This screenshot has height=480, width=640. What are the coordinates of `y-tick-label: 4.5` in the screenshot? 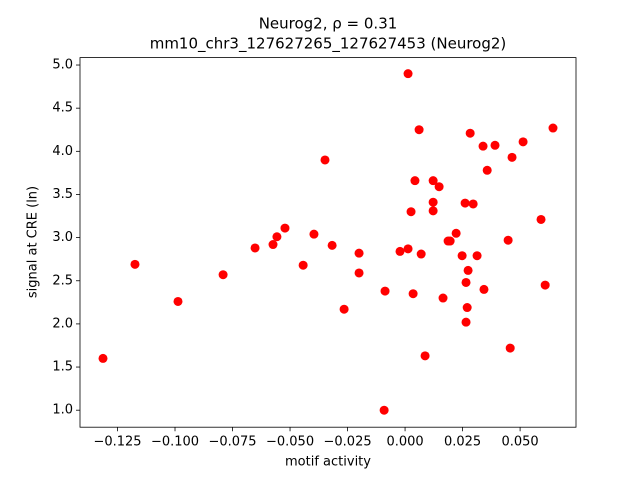 It's located at (62, 108).